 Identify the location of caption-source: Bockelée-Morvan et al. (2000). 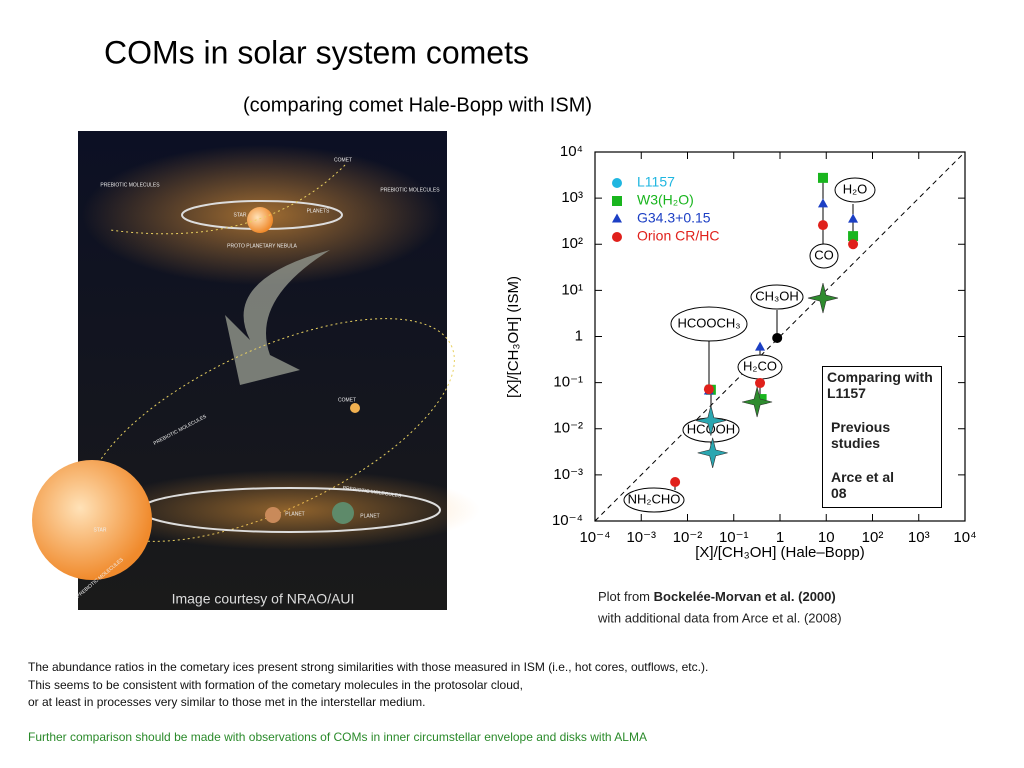
(745, 596).